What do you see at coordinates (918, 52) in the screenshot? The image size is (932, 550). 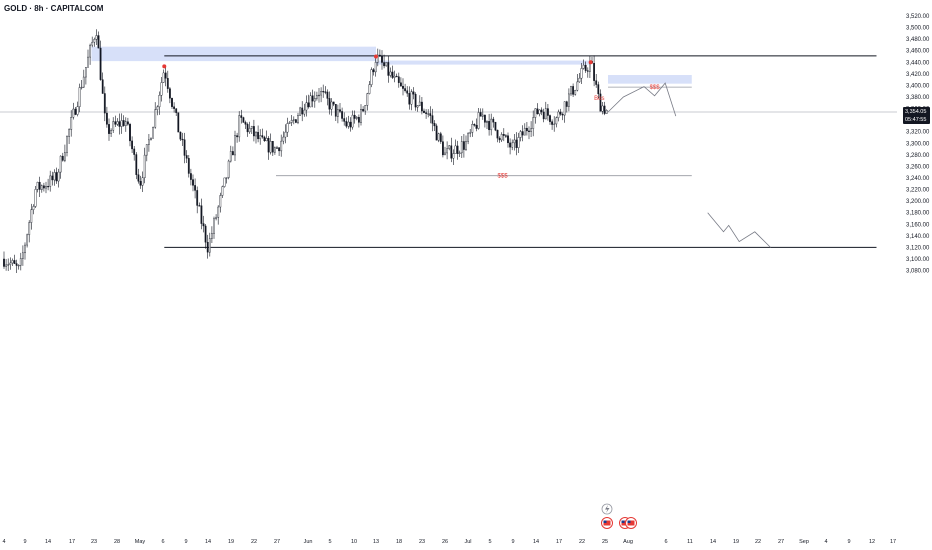 I see `y-tick-label: 3,460.00` at bounding box center [918, 52].